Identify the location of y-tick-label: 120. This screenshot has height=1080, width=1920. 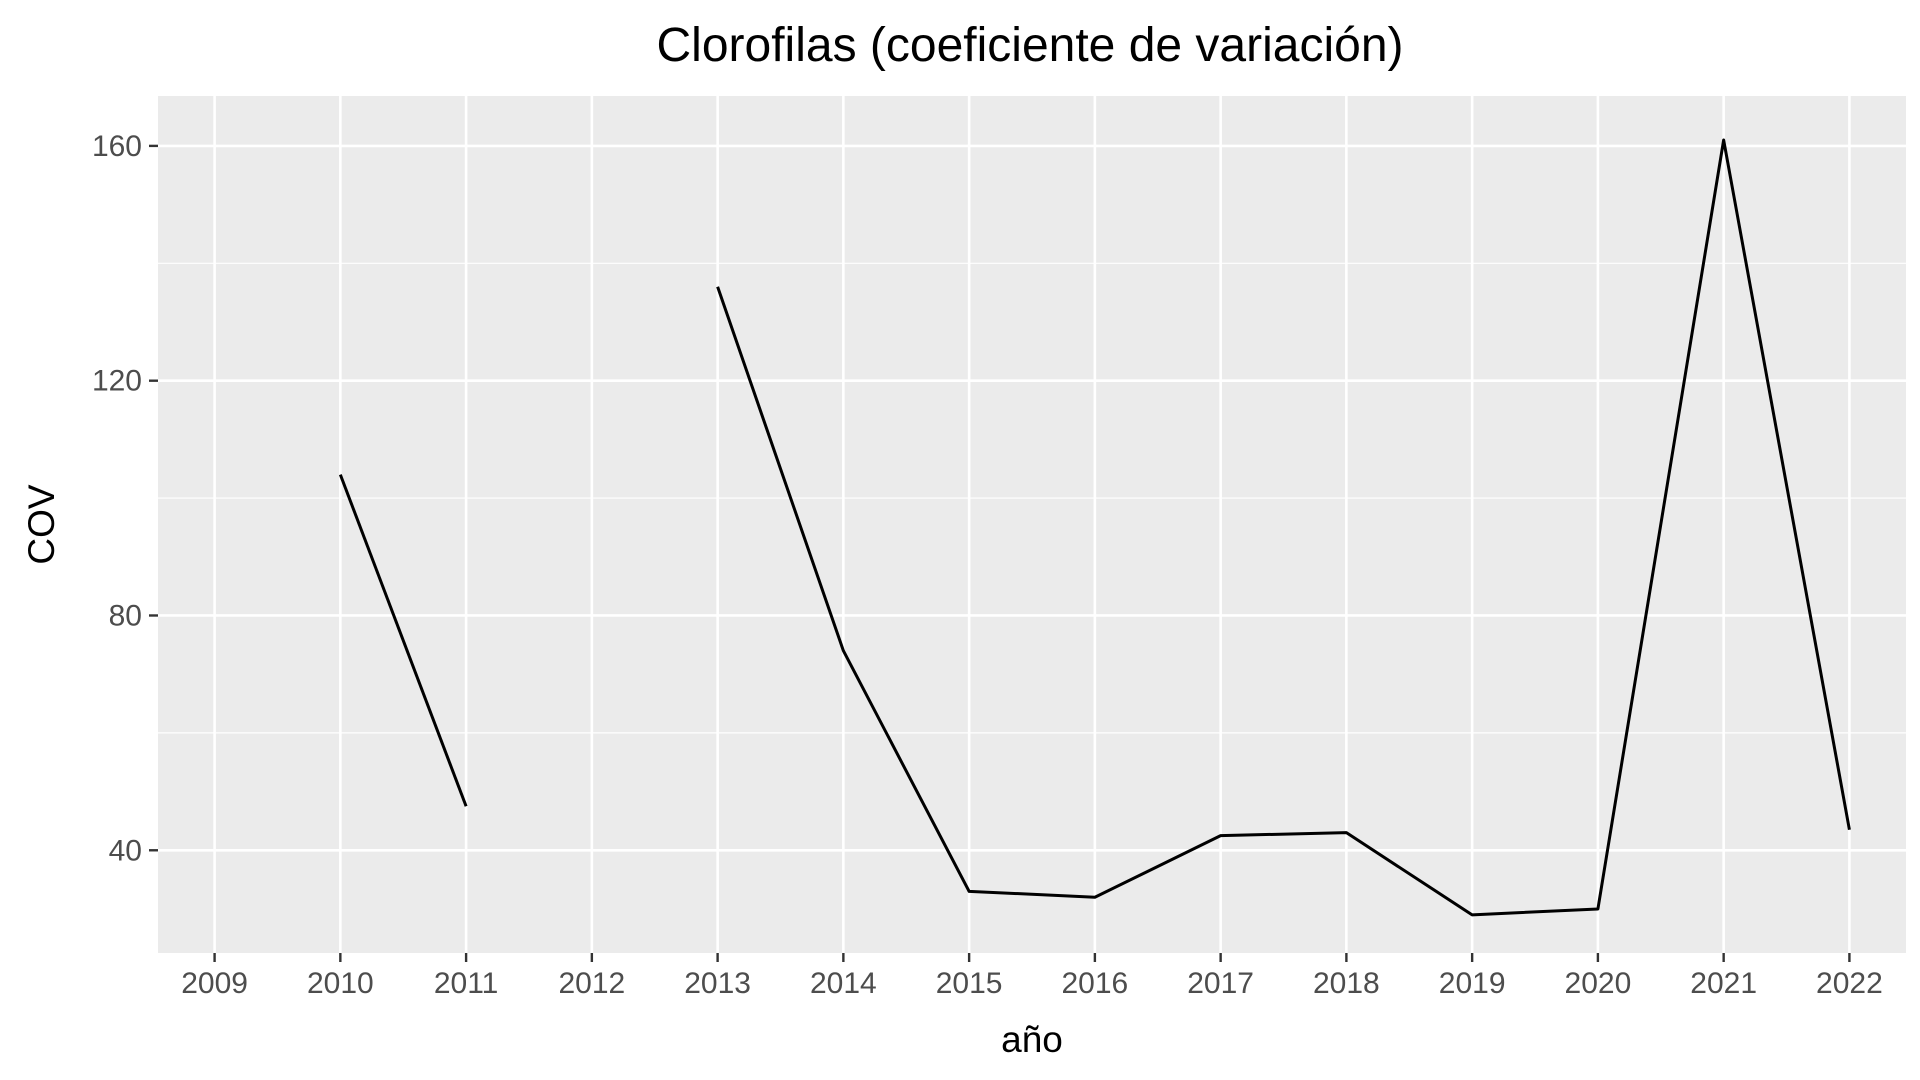
(117, 381).